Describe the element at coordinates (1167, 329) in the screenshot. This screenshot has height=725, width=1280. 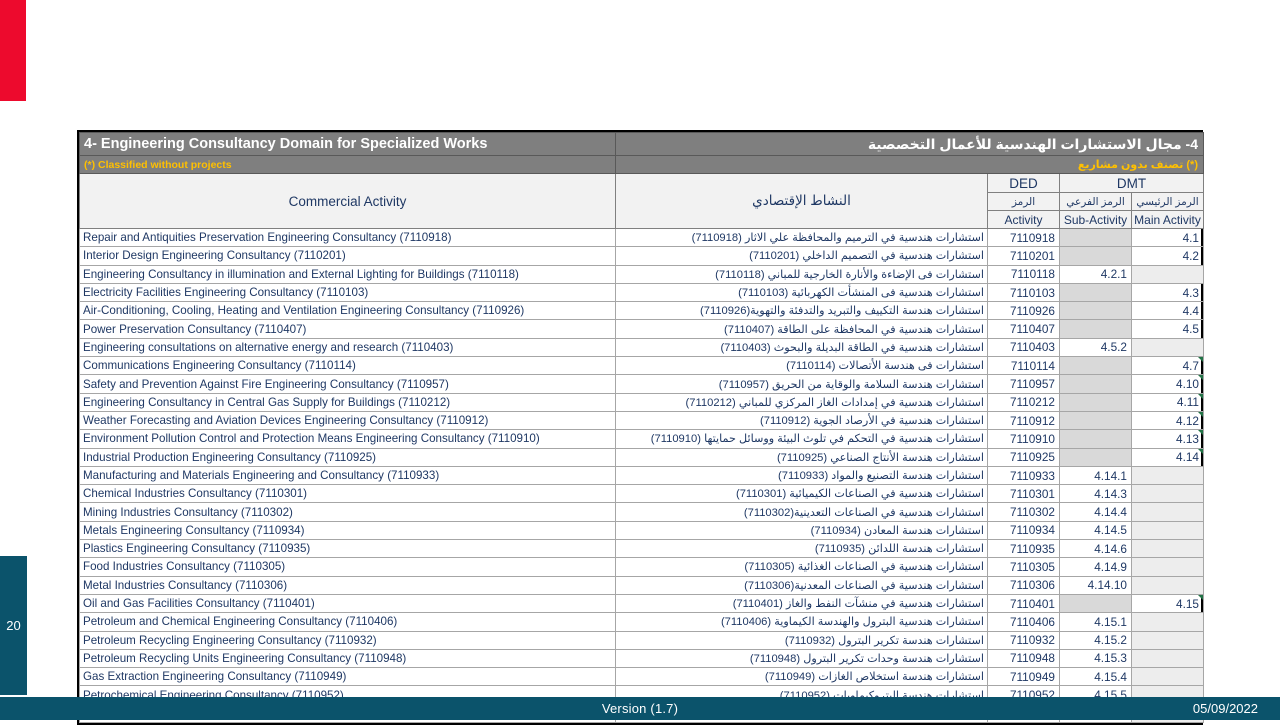
I see `cell-main-activity-code: 4.5` at that location.